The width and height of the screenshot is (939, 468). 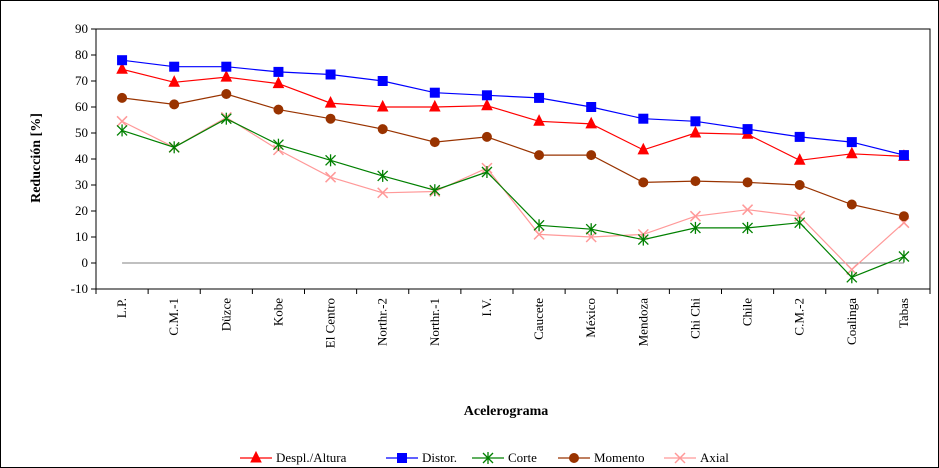 What do you see at coordinates (277, 312) in the screenshot?
I see `x-tick-label: Kobe` at bounding box center [277, 312].